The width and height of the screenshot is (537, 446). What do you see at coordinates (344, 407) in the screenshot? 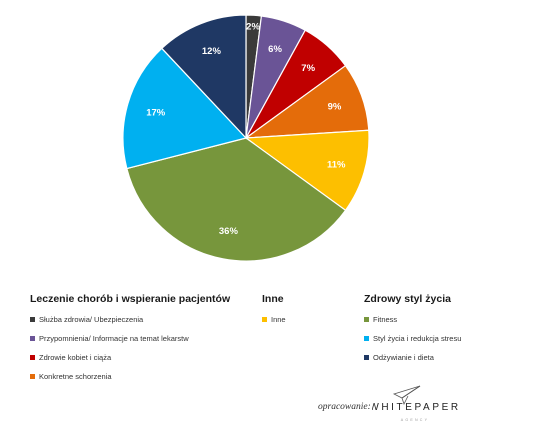
I see `credit-label: opracowanie:` at bounding box center [344, 407].